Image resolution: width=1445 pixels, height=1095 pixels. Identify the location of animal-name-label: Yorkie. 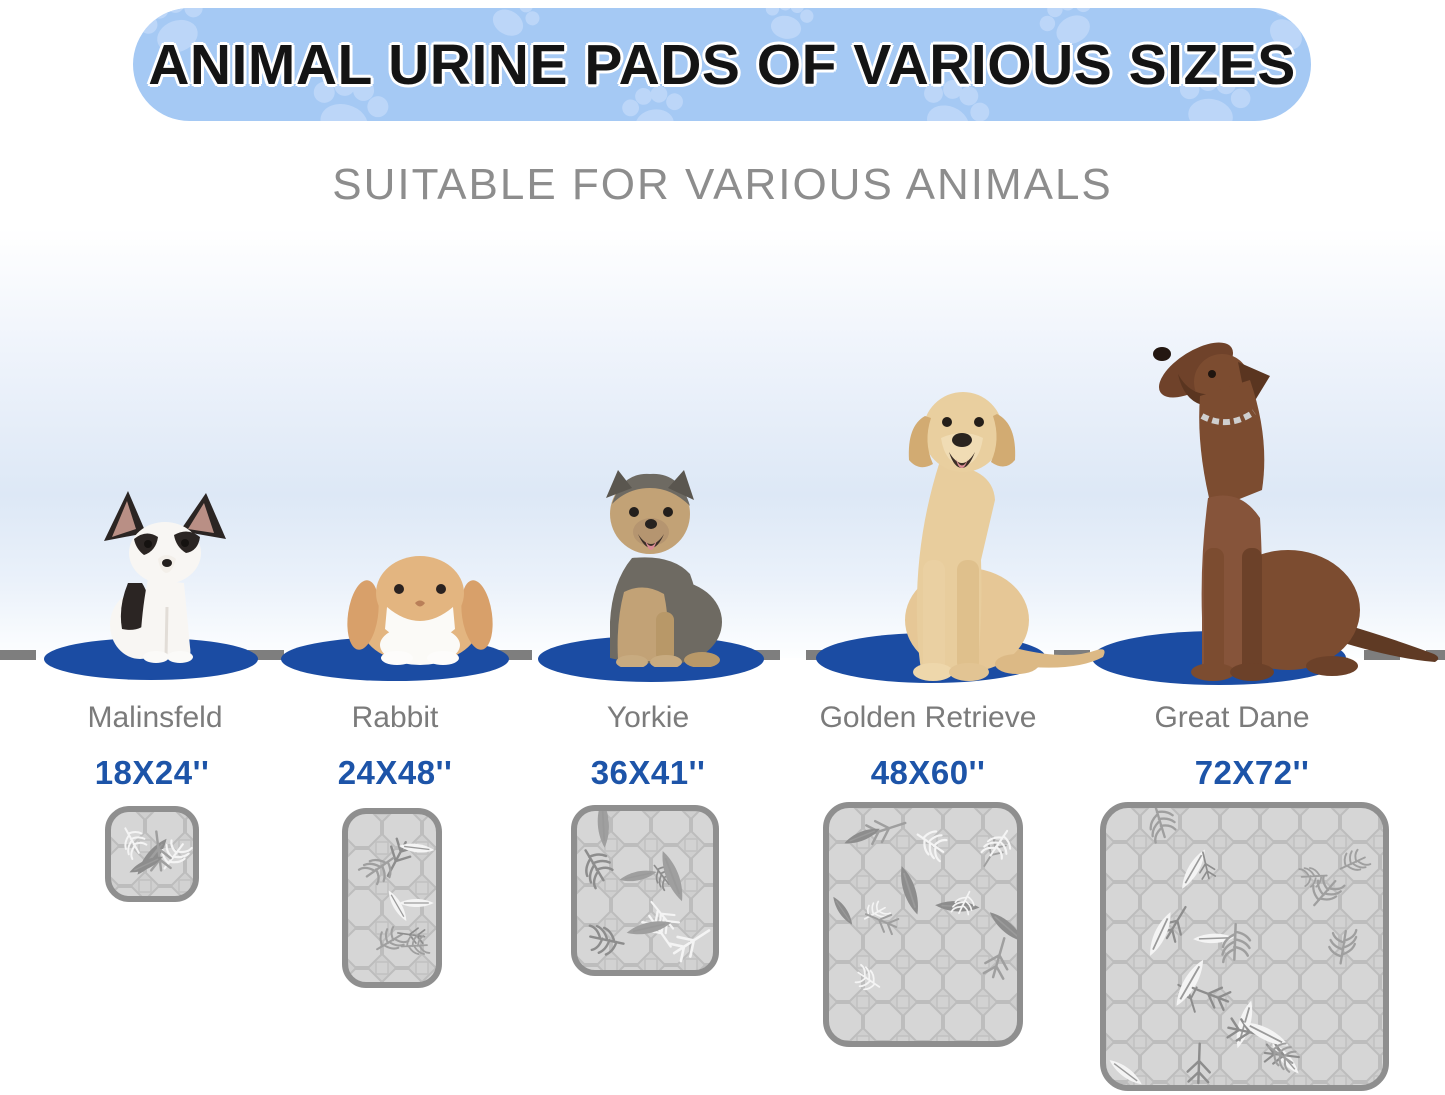
(648, 717).